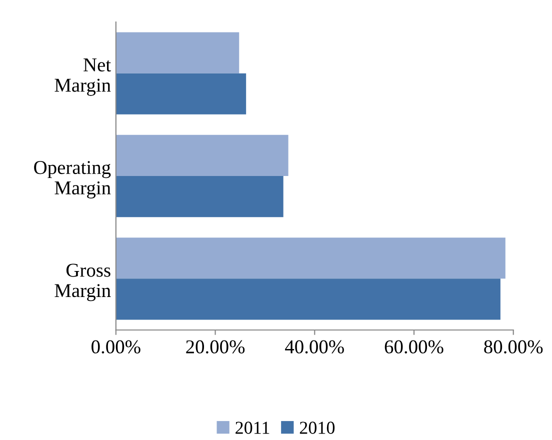 The image size is (552, 440). Describe the element at coordinates (82, 77) in the screenshot. I see `y-tick-label: Net Margin` at that location.